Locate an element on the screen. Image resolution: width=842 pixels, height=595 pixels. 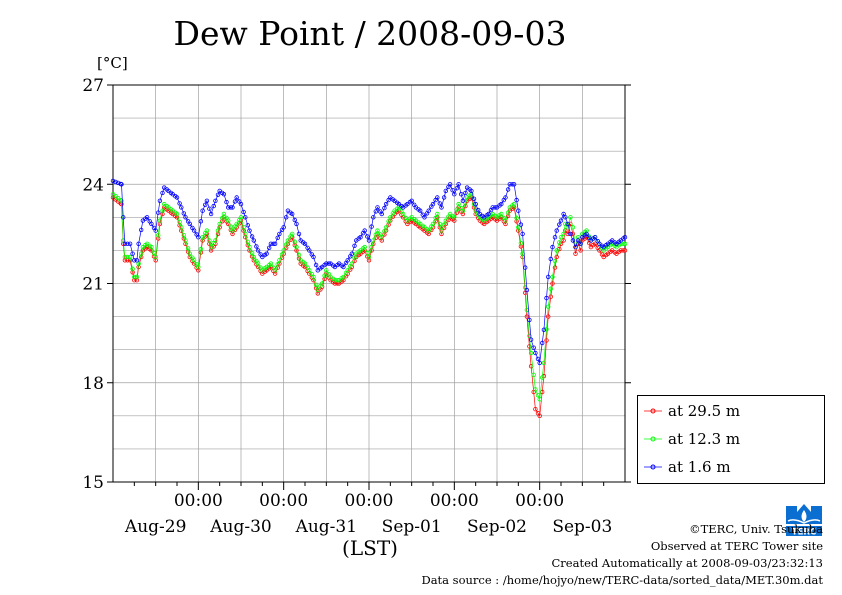
legend: at 29.5 m at 12.3 m at 1.6 m is located at coordinates (731, 439).